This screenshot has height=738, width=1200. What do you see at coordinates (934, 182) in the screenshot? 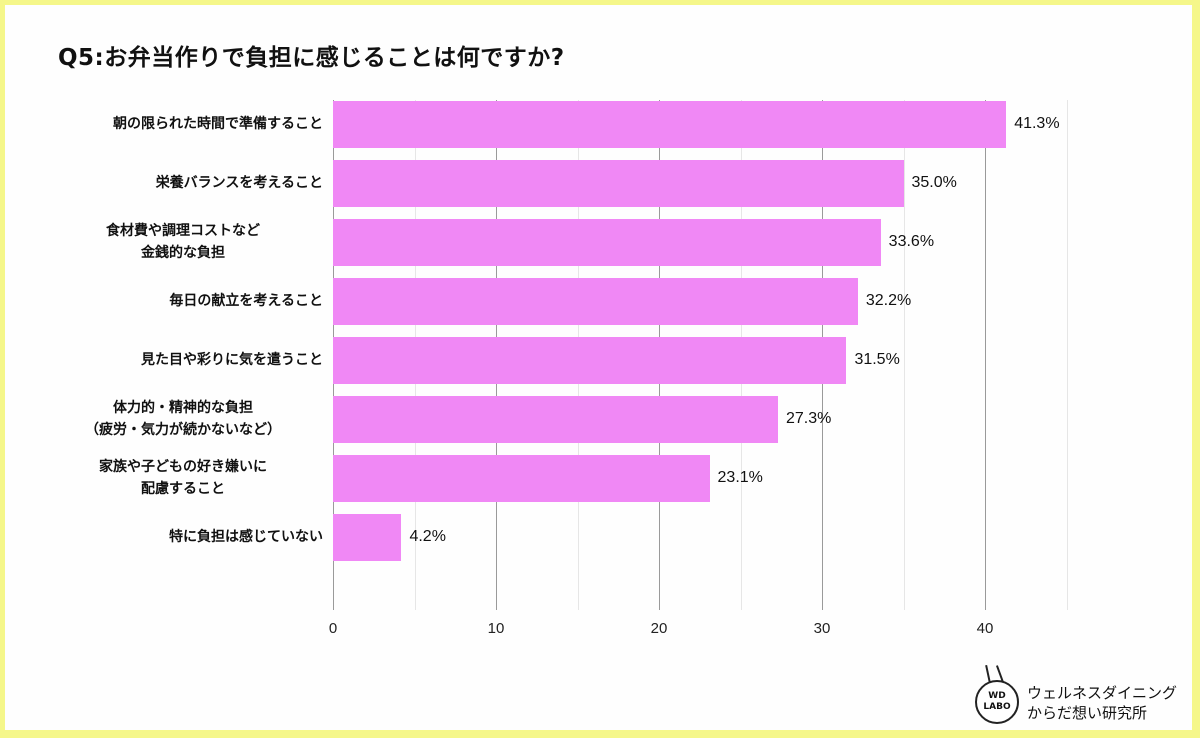
I see `value-label: 35.0%` at bounding box center [934, 182].